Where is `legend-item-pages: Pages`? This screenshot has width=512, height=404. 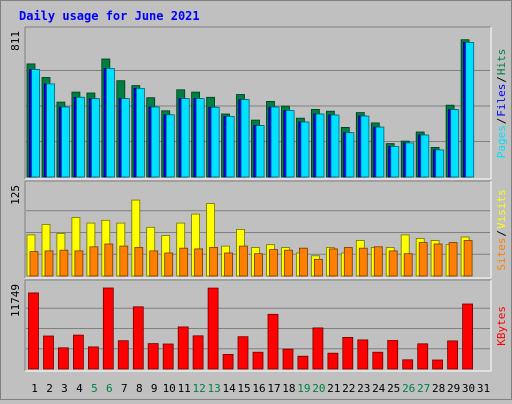
legend-item-pages: Pages is located at coordinates (501, 141).